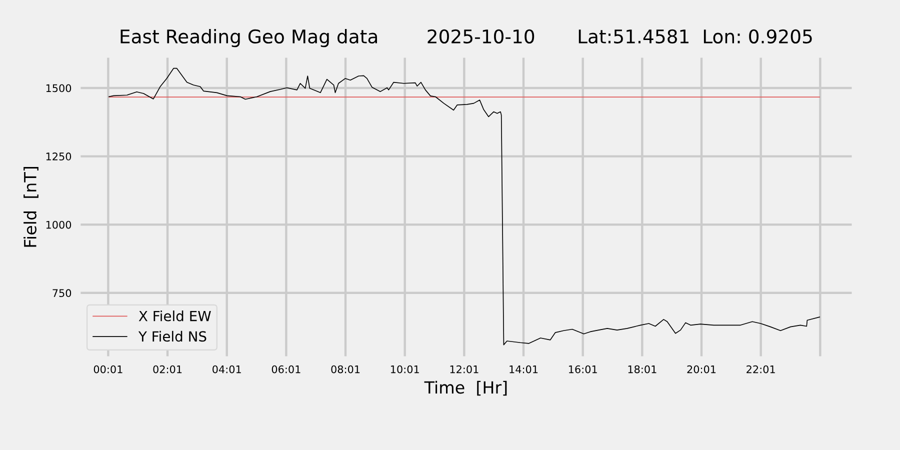 The image size is (900, 450). Describe the element at coordinates (582, 369) in the screenshot. I see `x-tick-label: 16:01` at that location.